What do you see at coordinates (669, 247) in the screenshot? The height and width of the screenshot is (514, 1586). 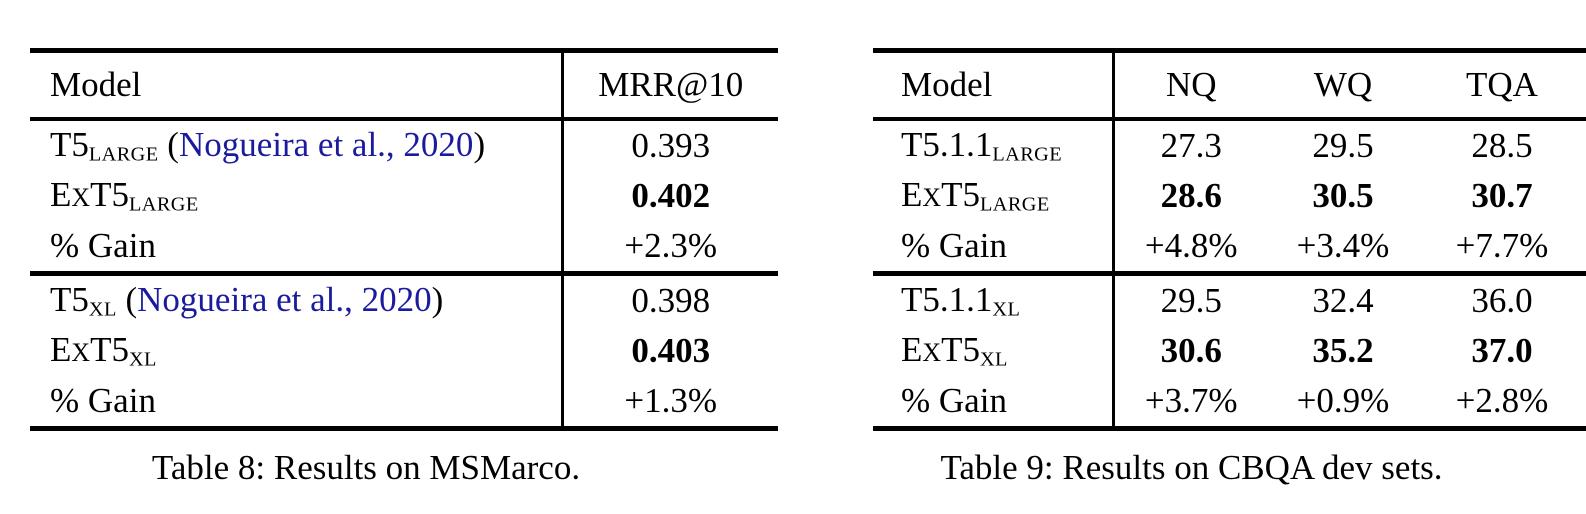 I see `value-cell: +2.3%` at bounding box center [669, 247].